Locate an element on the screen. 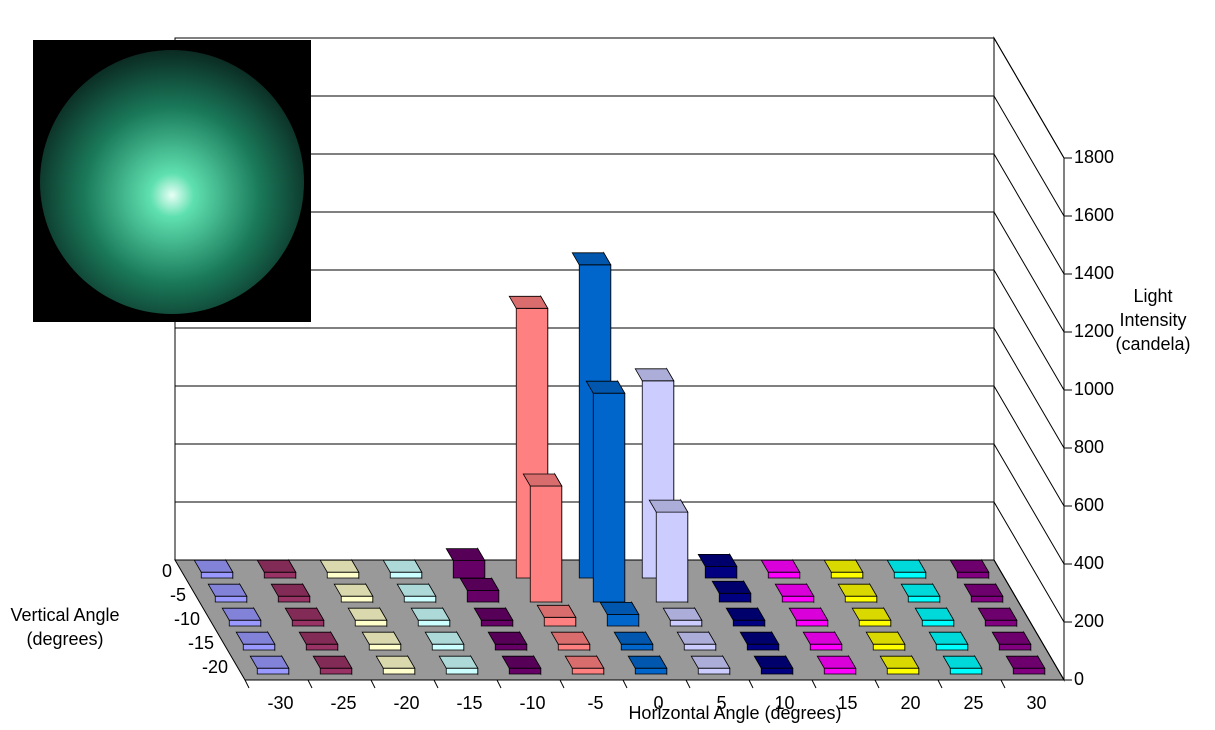 This screenshot has width=1215, height=730. z-tick-label: 0 is located at coordinates (167, 571).